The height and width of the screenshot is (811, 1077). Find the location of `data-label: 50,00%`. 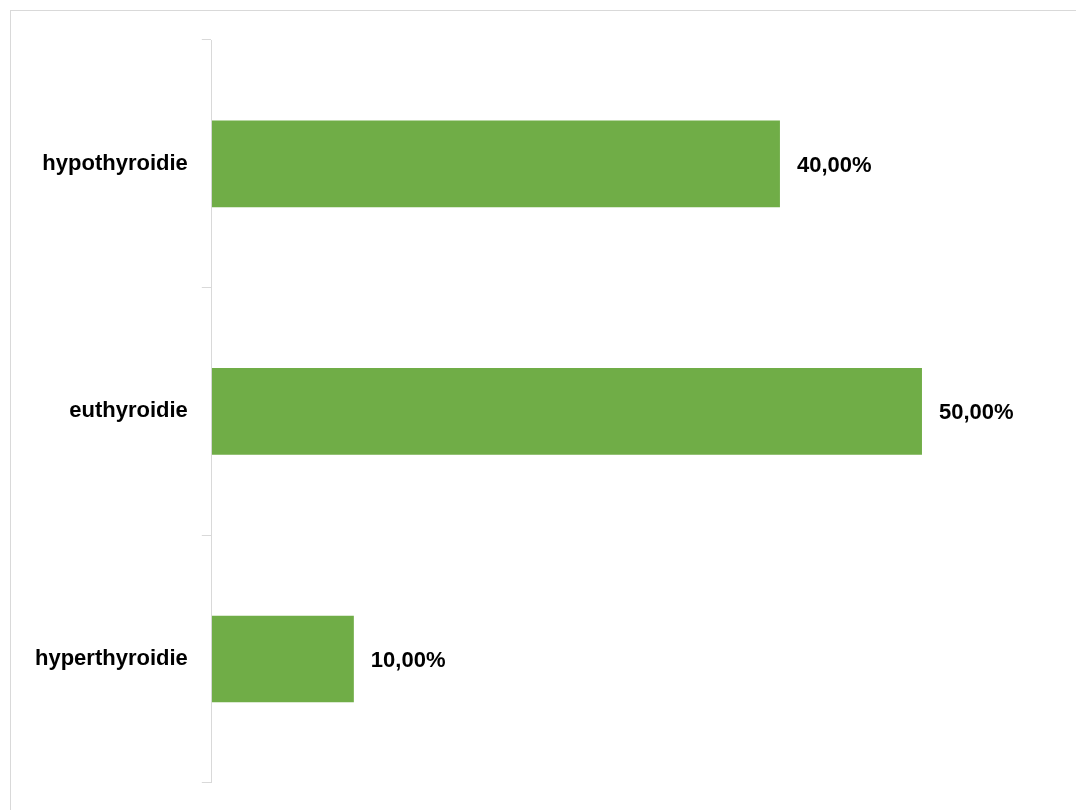

data-label: 50,00% is located at coordinates (976, 412).